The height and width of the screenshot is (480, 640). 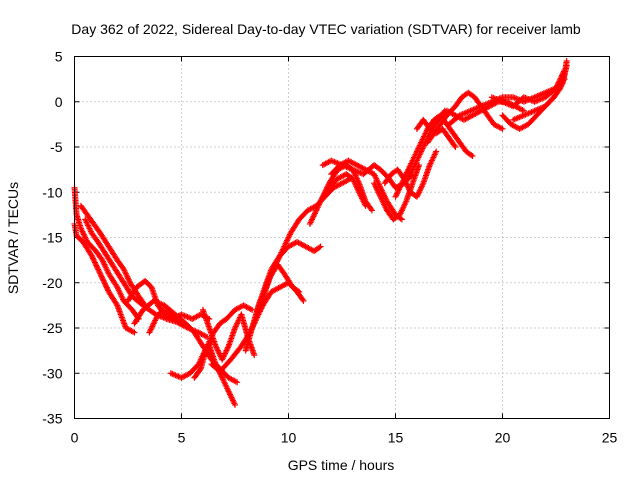 I want to click on y-tick-label: -25, so click(x=52, y=328).